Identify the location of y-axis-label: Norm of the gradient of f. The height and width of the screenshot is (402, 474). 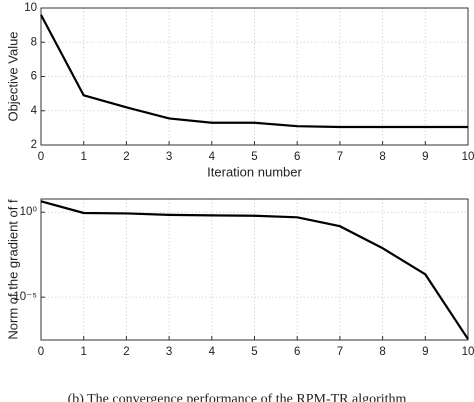
(12, 269).